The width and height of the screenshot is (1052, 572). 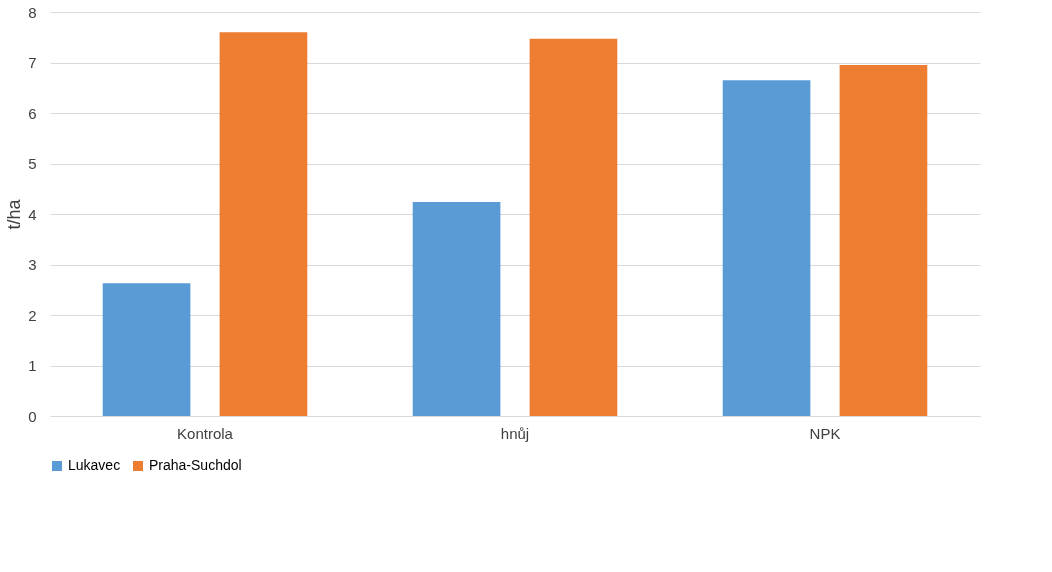 I want to click on x-tick-label: NPK, so click(x=825, y=433).